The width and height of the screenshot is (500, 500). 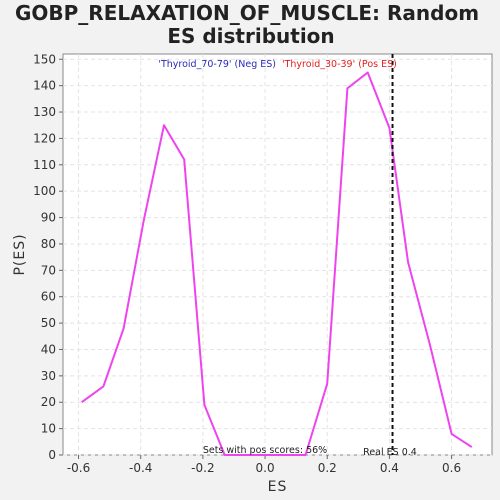 I want to click on x-tick-label: 0.2, so click(x=327, y=468).